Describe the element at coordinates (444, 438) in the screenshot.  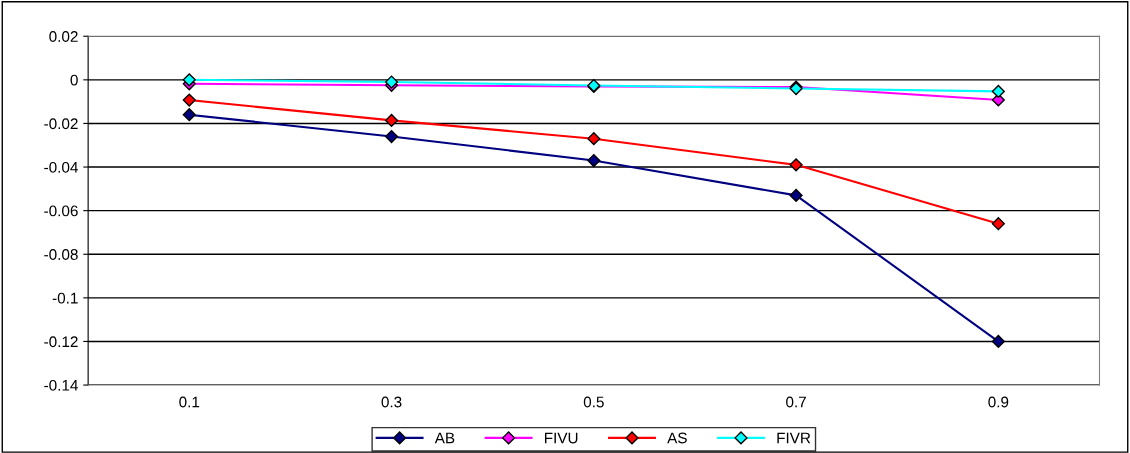
I see `legend-label: AB` at that location.